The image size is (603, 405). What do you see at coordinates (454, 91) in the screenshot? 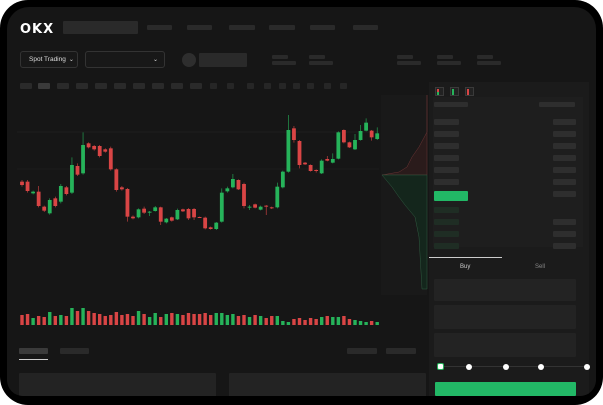
I see `orderbook-bids-icon` at bounding box center [454, 91].